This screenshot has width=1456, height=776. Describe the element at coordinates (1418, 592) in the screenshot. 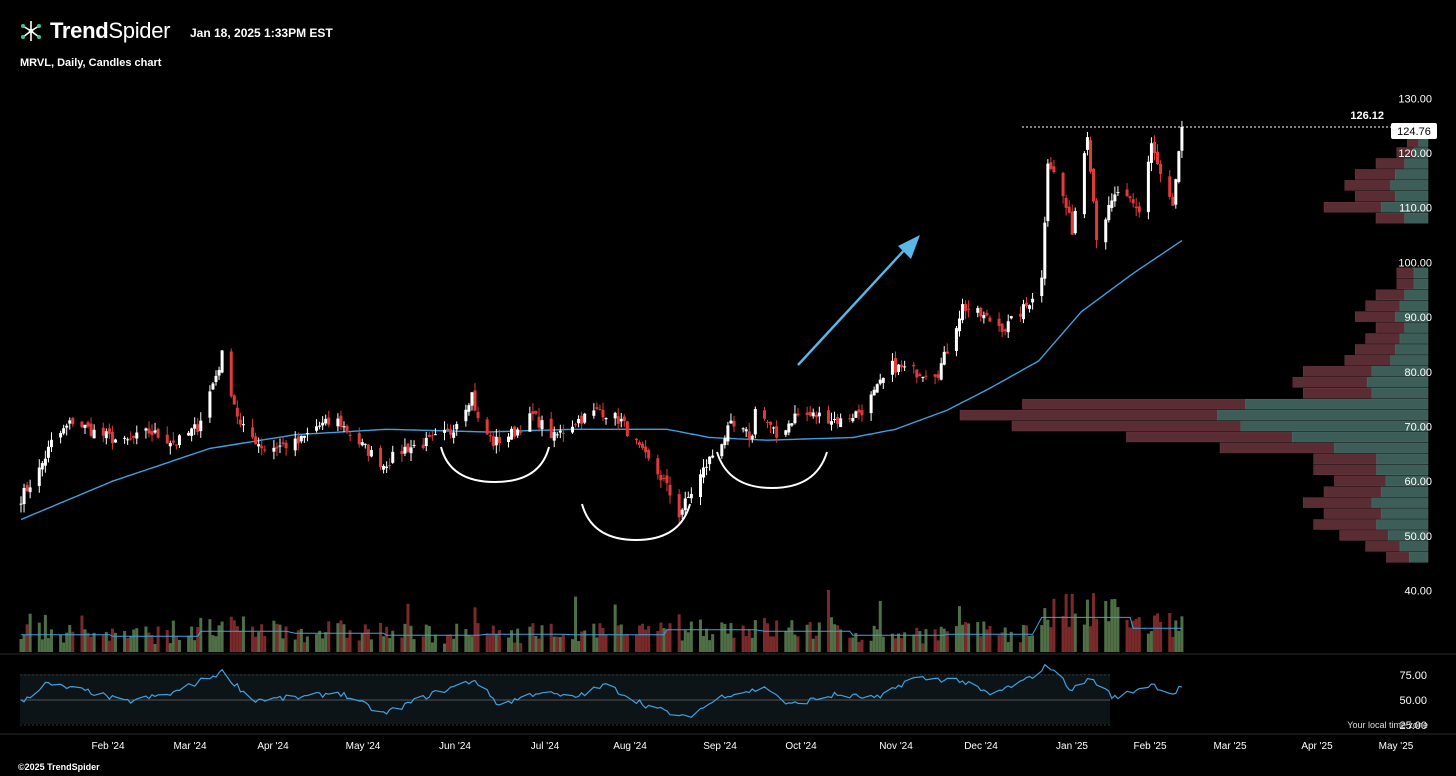

I see `y-tick-label: 40.00` at that location.